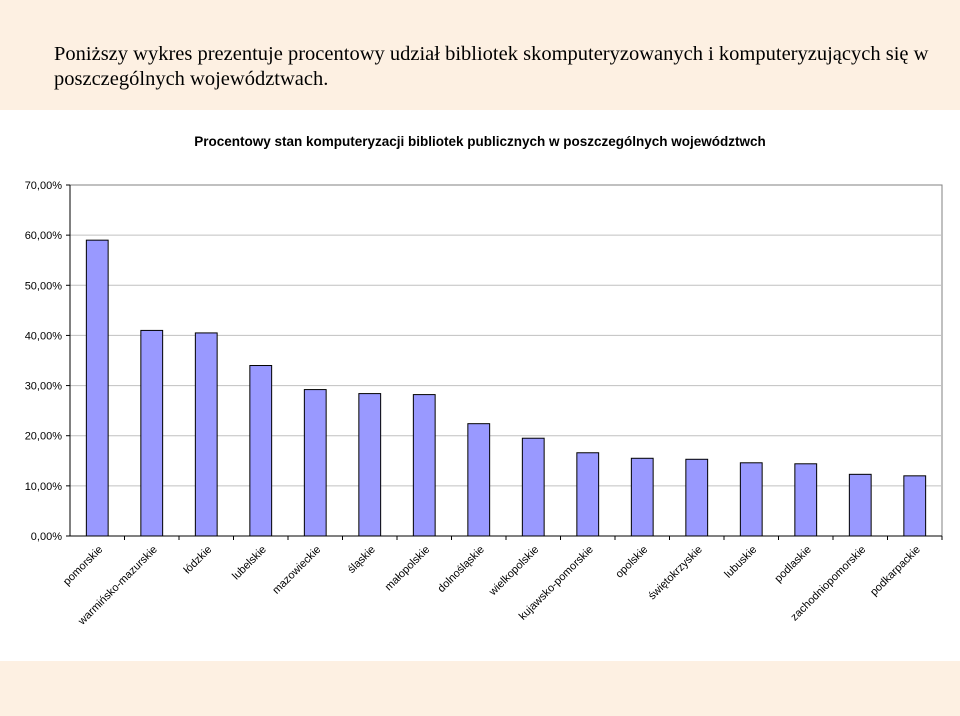 The image size is (960, 716). What do you see at coordinates (296, 570) in the screenshot?
I see `x-tick-label: mazowieckie` at bounding box center [296, 570].